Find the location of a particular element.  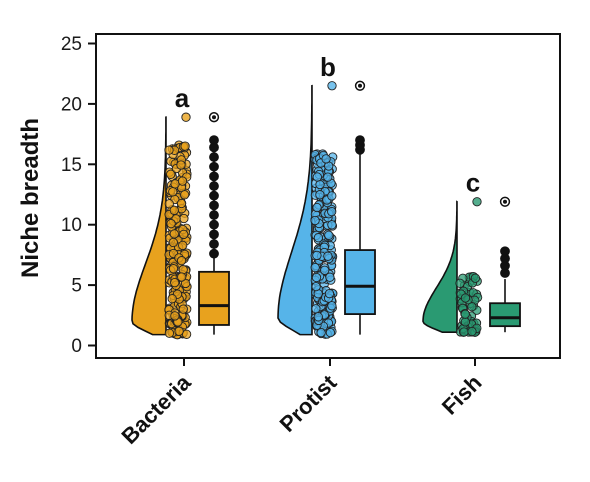

density-protist is located at coordinates (295, 210).